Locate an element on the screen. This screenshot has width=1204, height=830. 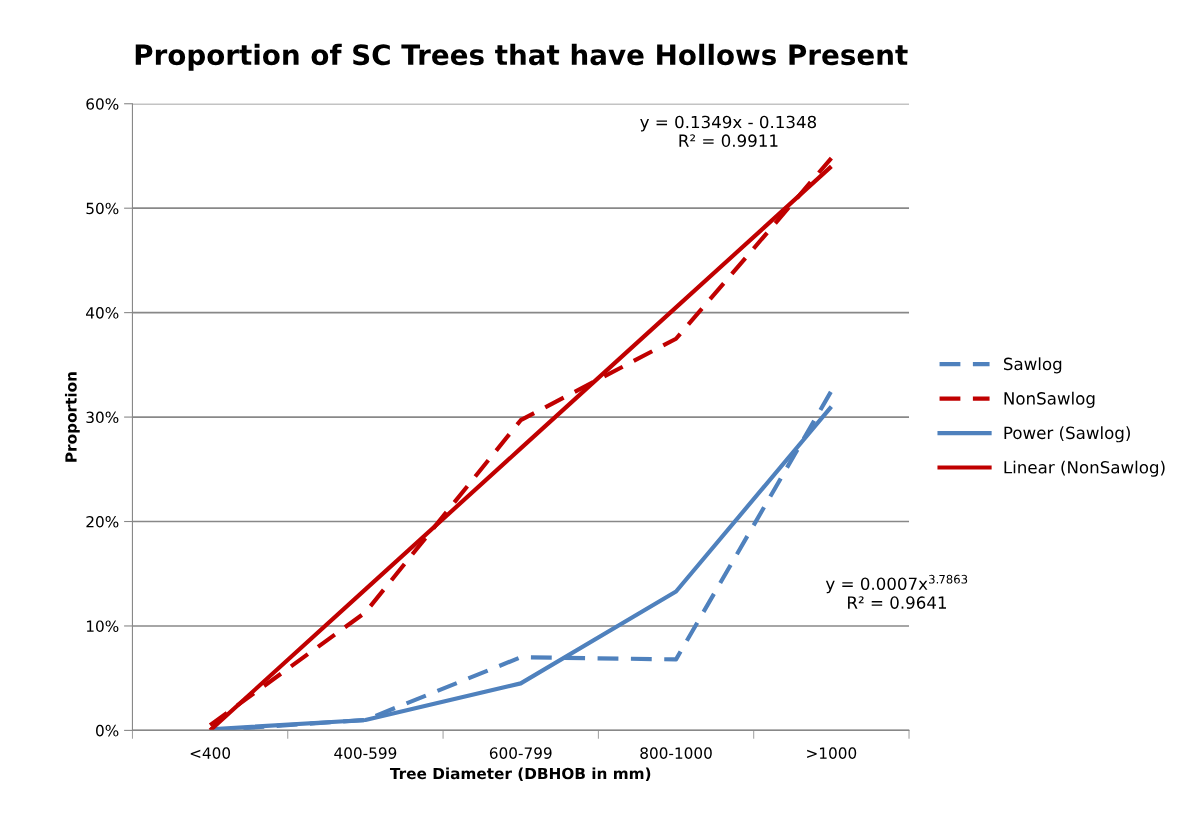
x-tick-label: 600-799 is located at coordinates (520, 753).